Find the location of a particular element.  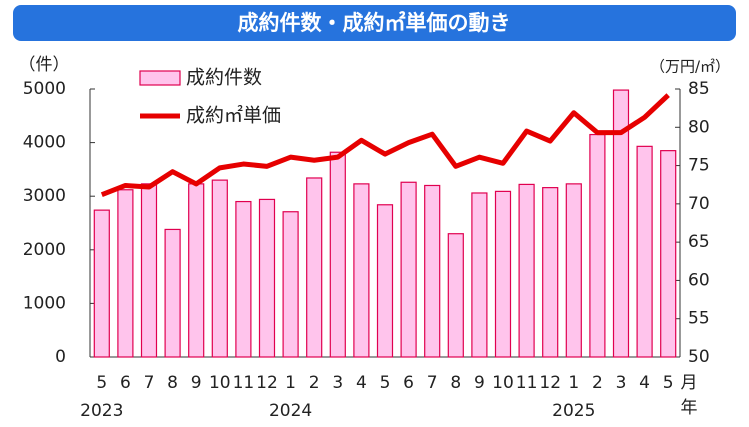

y-tick-label: 4000 is located at coordinates (44, 143).